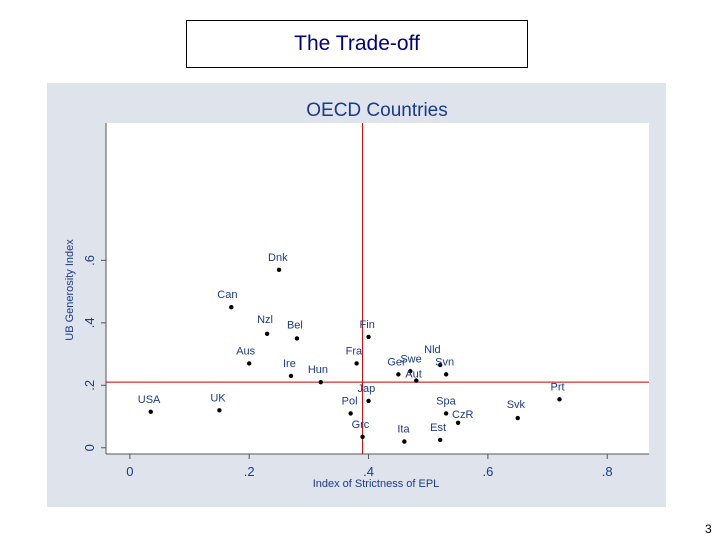 The height and width of the screenshot is (540, 720). I want to click on point-label: Svk, so click(516, 405).